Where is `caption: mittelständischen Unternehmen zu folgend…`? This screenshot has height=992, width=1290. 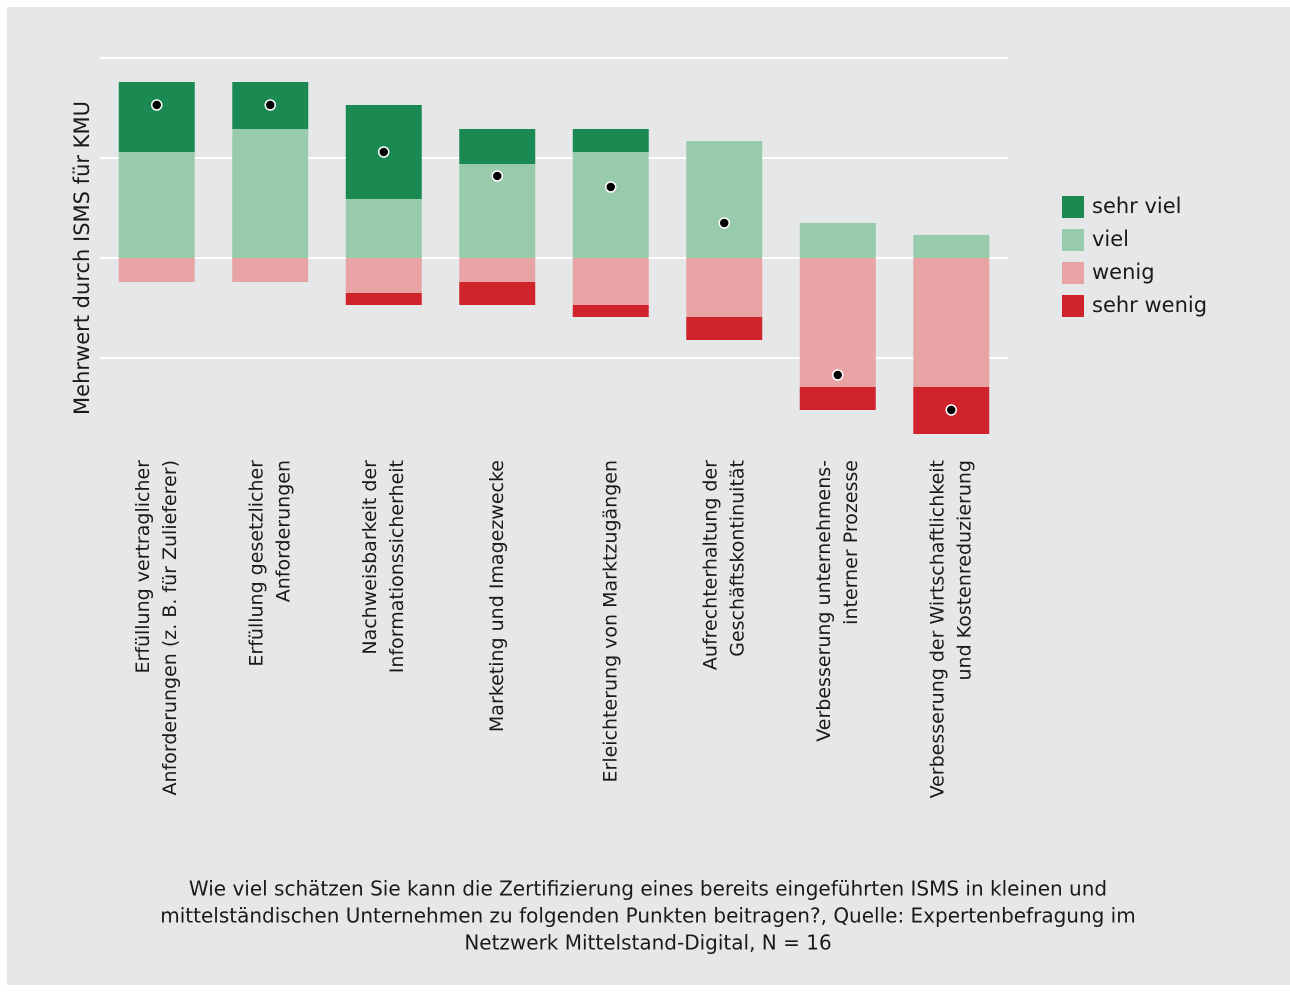
caption: mittelständischen Unternehmen zu folgend… is located at coordinates (647, 916).